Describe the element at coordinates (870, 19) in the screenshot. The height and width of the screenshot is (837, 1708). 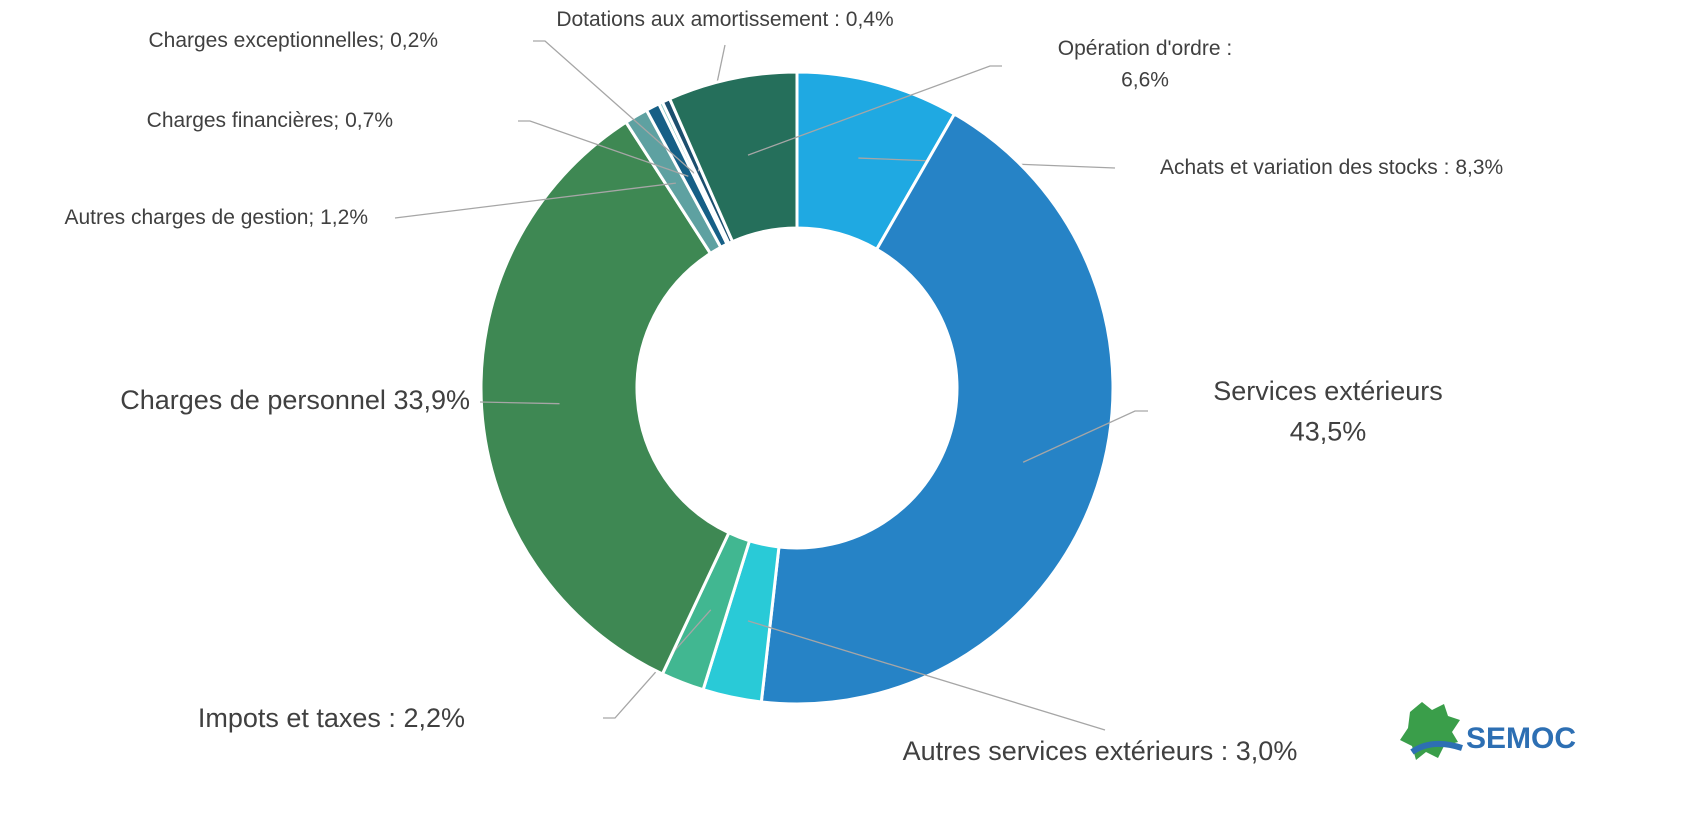
I see `label-value: 0,4%` at that location.